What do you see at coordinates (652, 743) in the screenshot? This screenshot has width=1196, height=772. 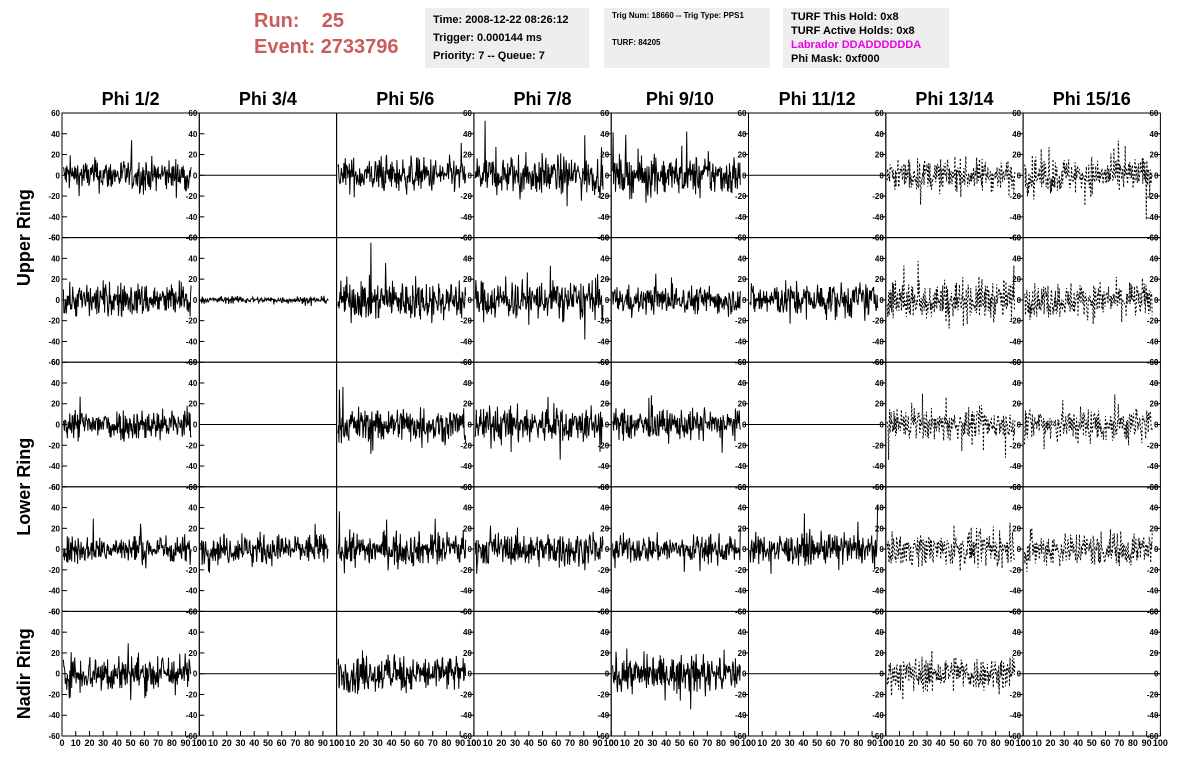 I see `x-tick-label: 30` at bounding box center [652, 743].